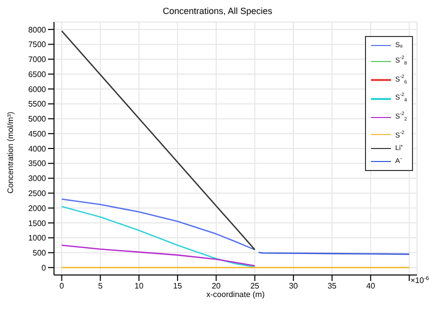 The height and width of the screenshot is (327, 435). Describe the element at coordinates (37, 208) in the screenshot. I see `y-tick-label: 2000` at that location.